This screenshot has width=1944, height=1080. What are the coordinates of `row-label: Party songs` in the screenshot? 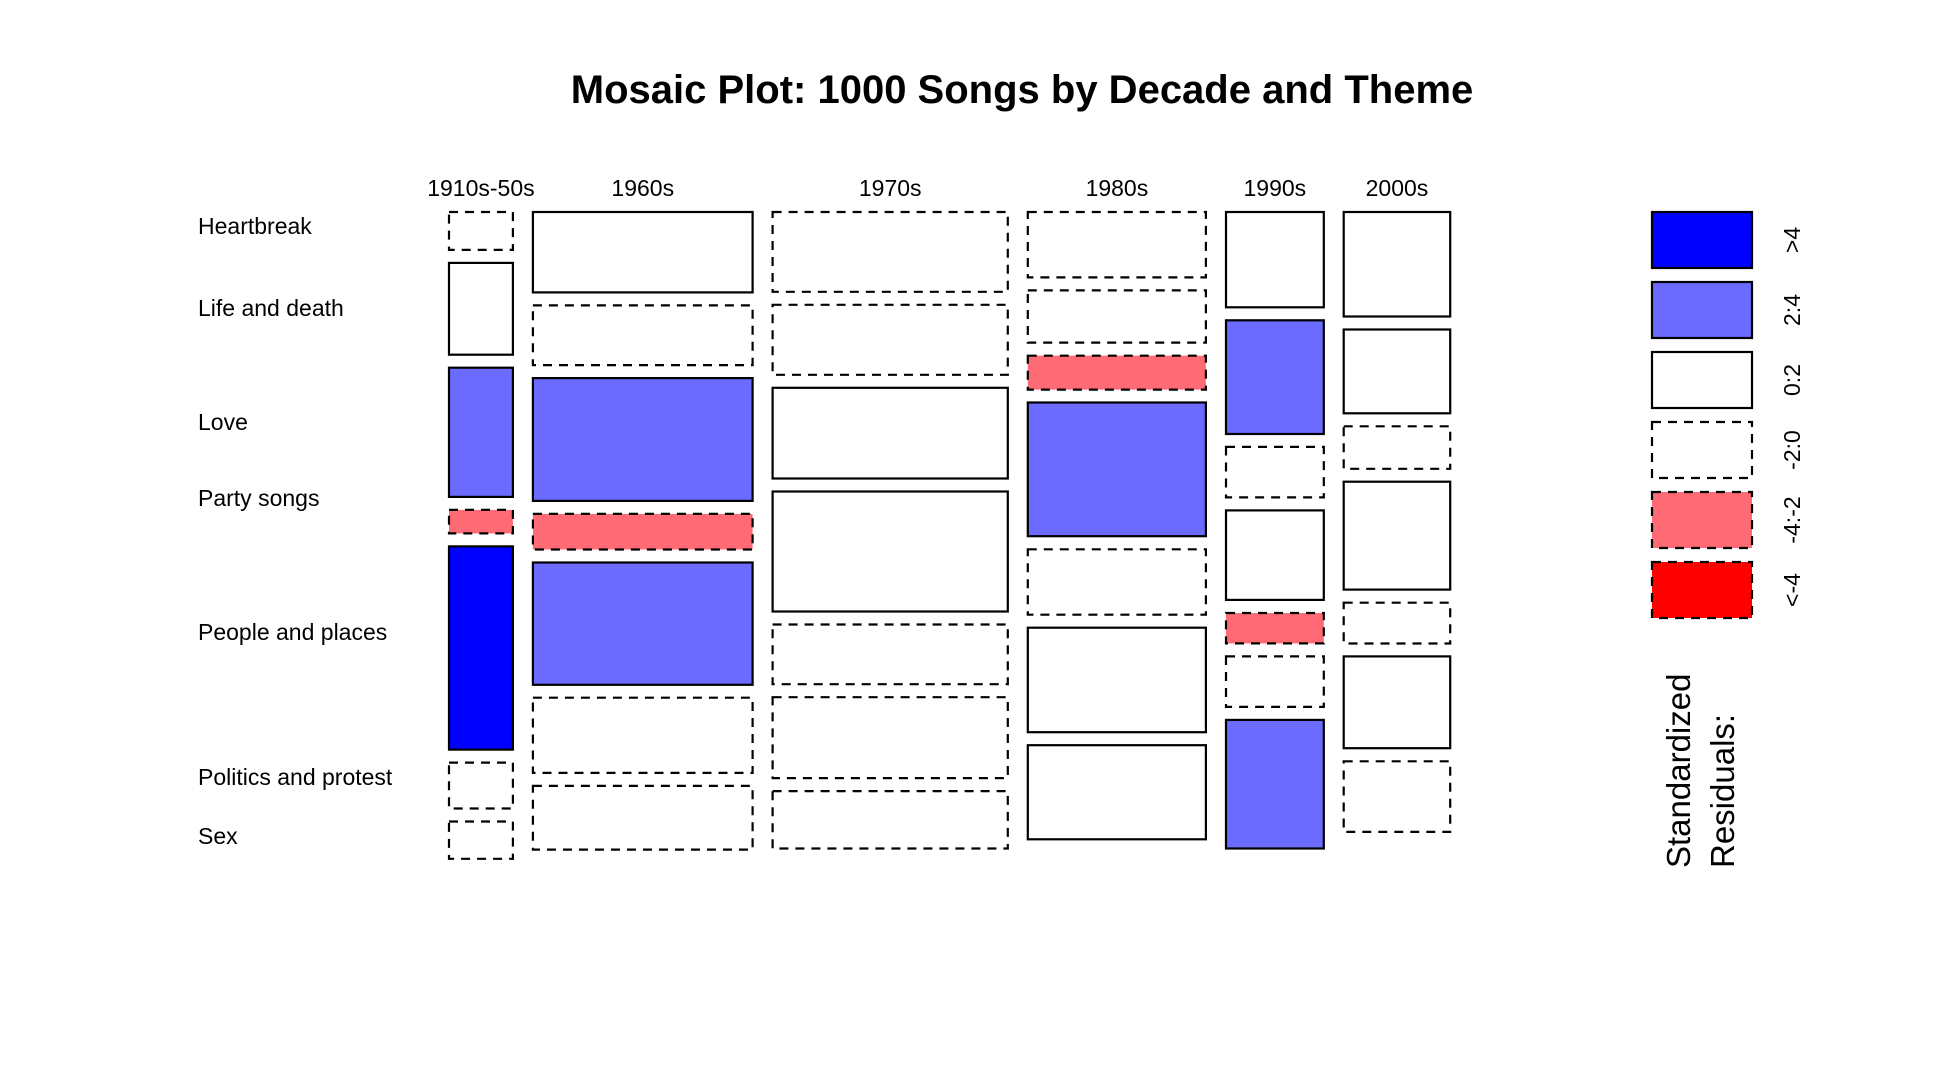 It's located at (258, 498).